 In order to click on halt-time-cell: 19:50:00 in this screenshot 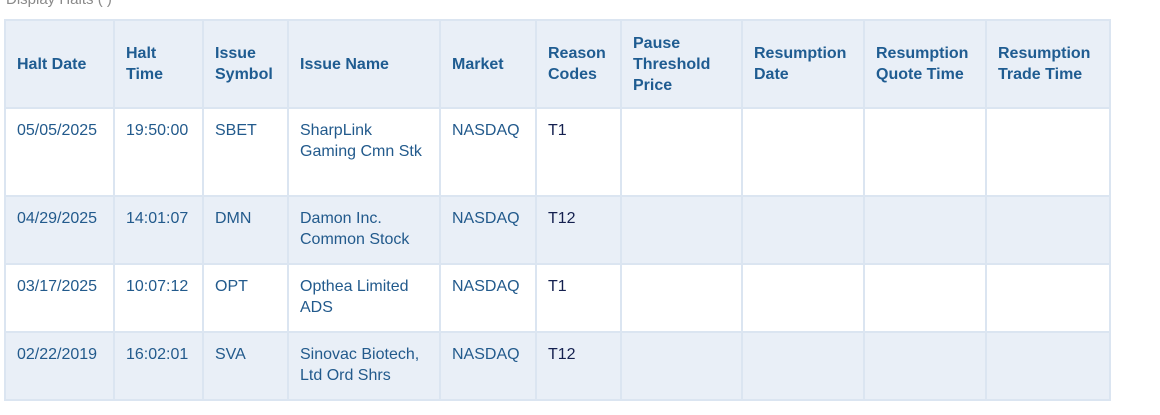, I will do `click(158, 152)`.